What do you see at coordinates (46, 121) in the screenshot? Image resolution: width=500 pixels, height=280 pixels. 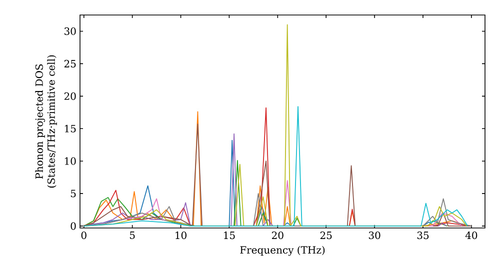 I see `y-axis-title: Phonon projected DOS (States/THz·primitive cell)` at bounding box center [46, 121].